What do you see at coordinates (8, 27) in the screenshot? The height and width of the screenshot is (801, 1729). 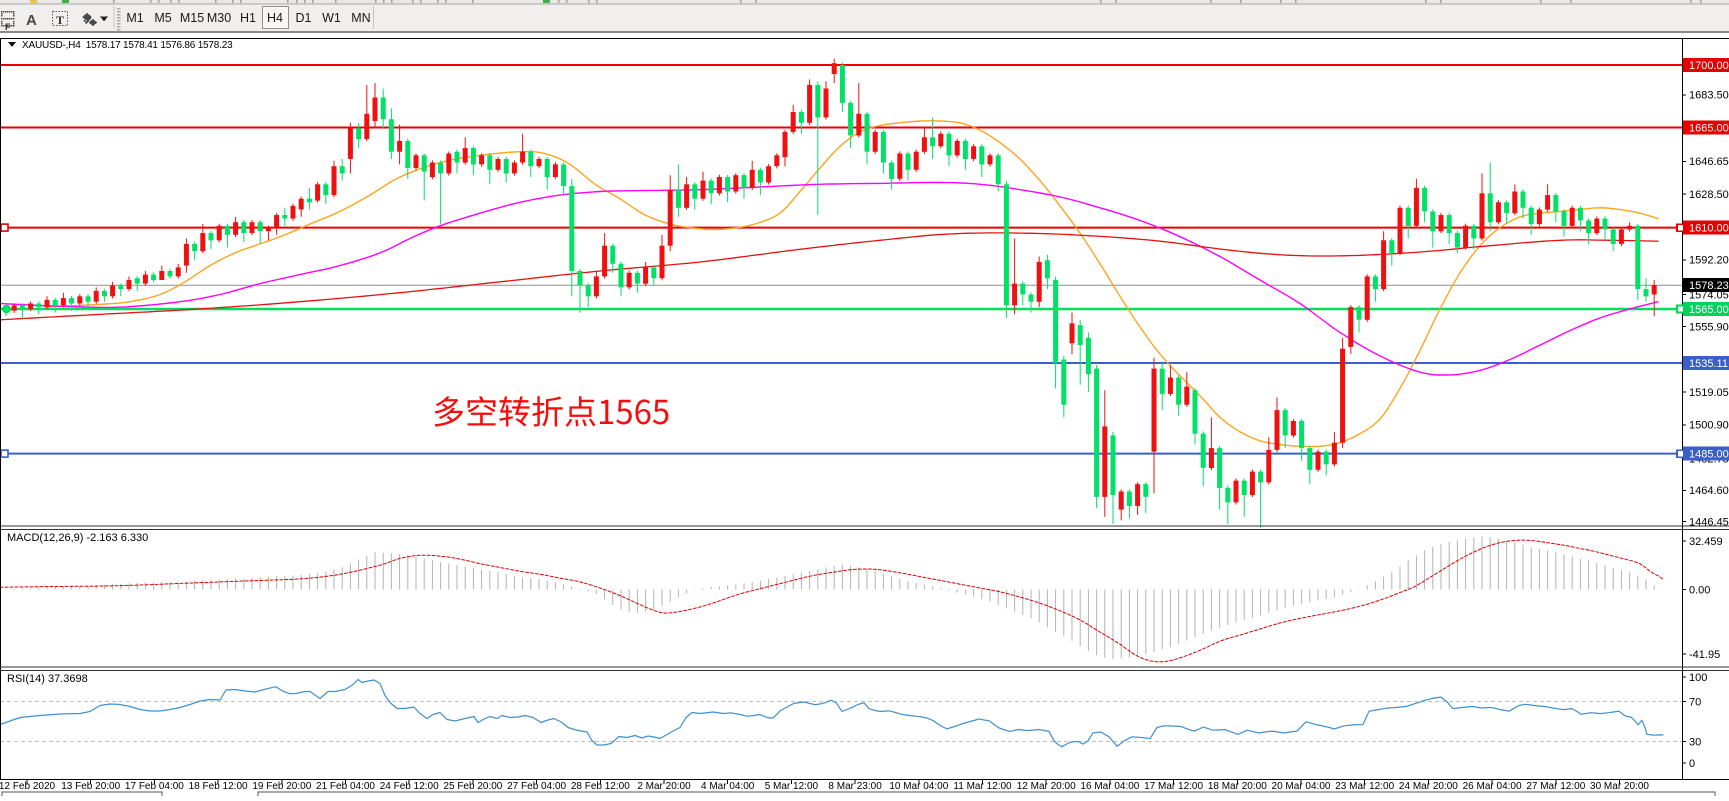 I see `svg-text: F` at bounding box center [8, 27].